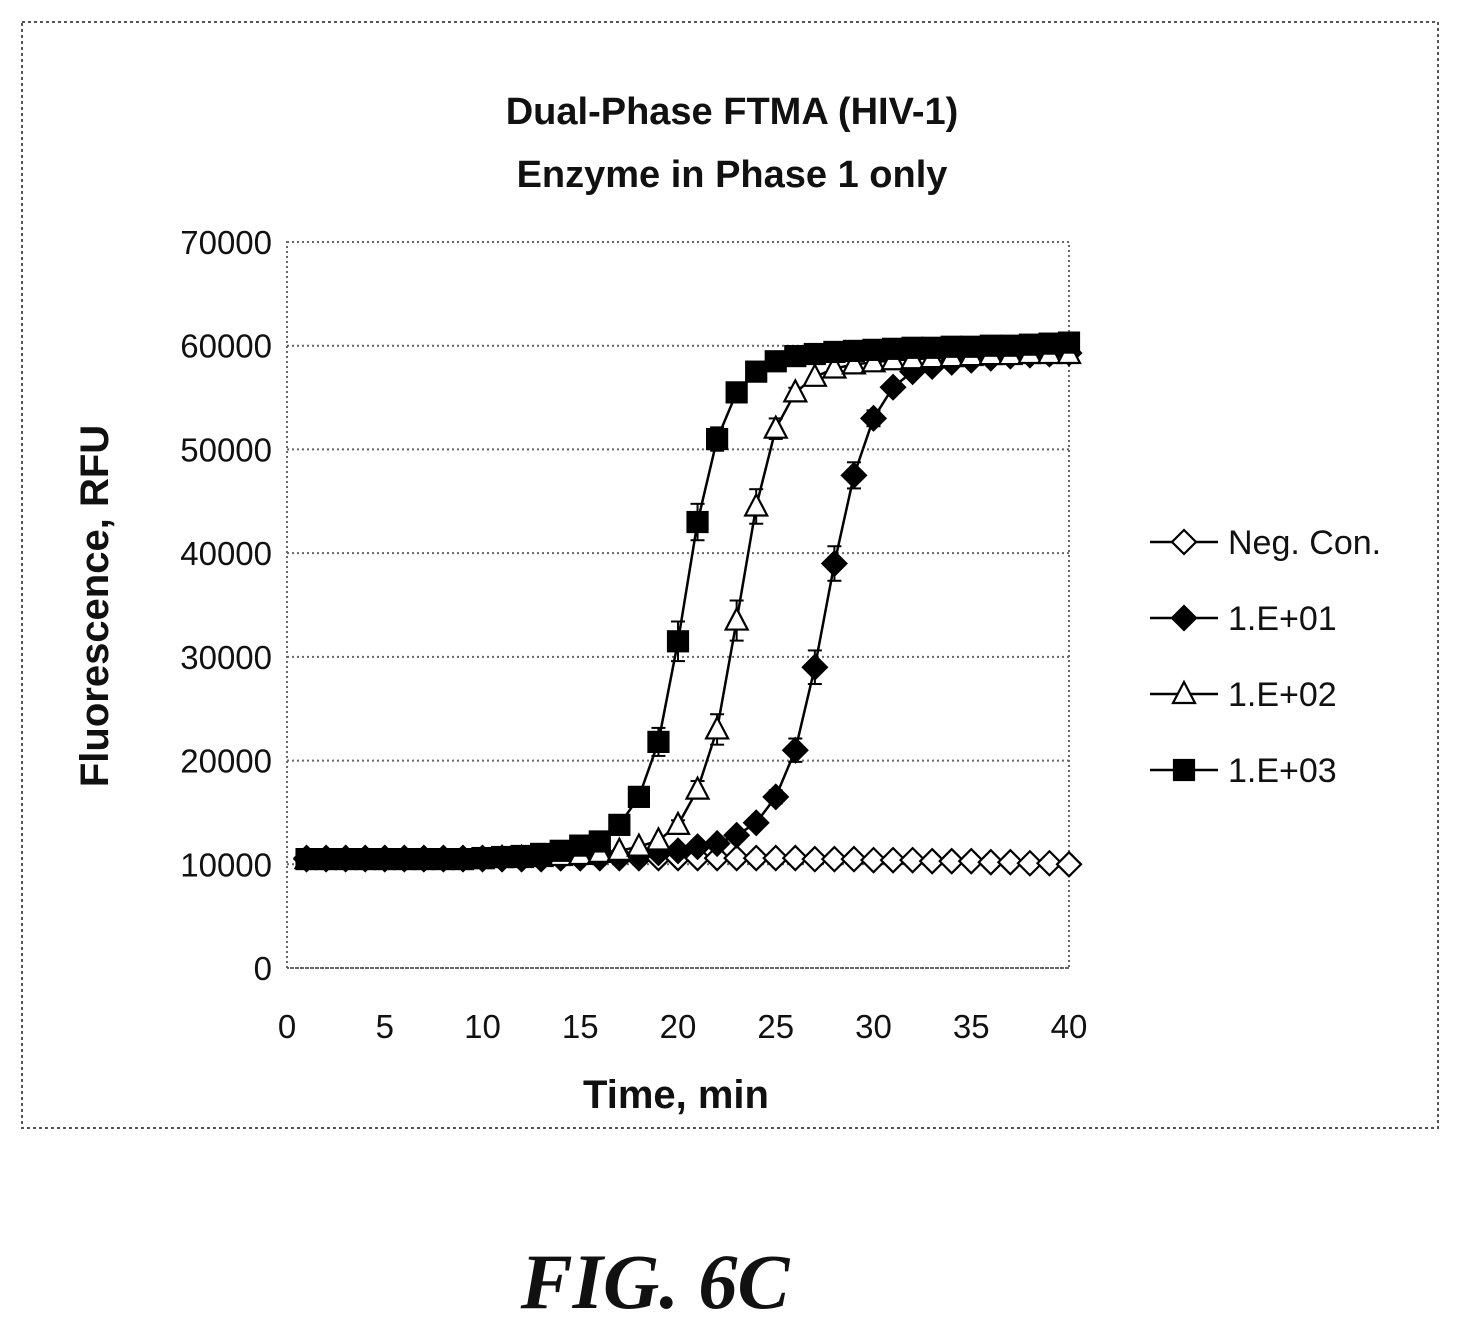 The width and height of the screenshot is (1460, 1331). What do you see at coordinates (1243, 619) in the screenshot?
I see `legend-item: 1.E+01` at bounding box center [1243, 619].